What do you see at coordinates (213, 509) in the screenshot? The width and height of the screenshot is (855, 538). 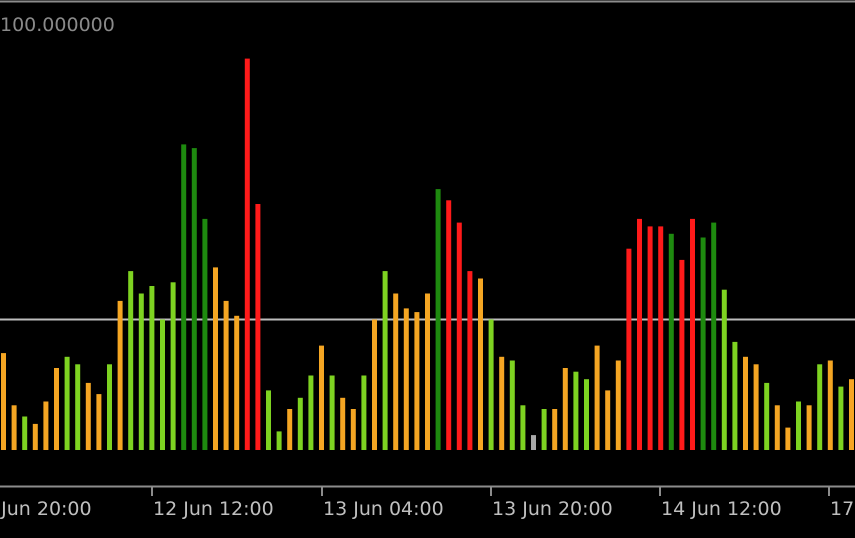 I see `x-axis-tick-label: 12 Jun 12:00` at bounding box center [213, 509].